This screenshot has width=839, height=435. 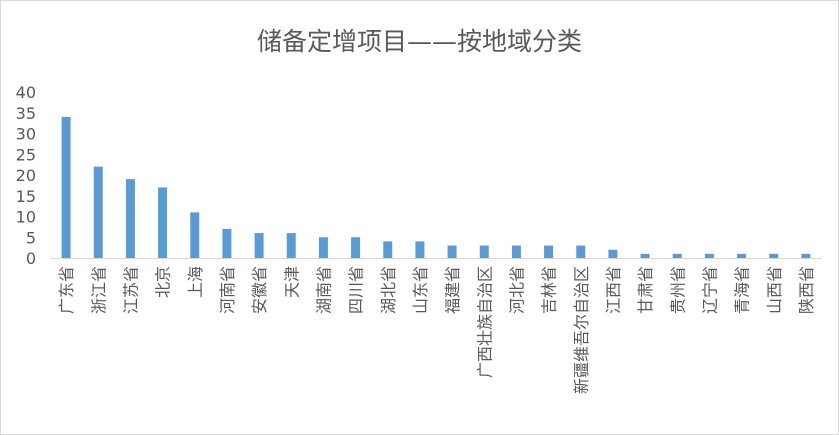 What do you see at coordinates (259, 290) in the screenshot?
I see `x-tick-label: 安徽省` at bounding box center [259, 290].